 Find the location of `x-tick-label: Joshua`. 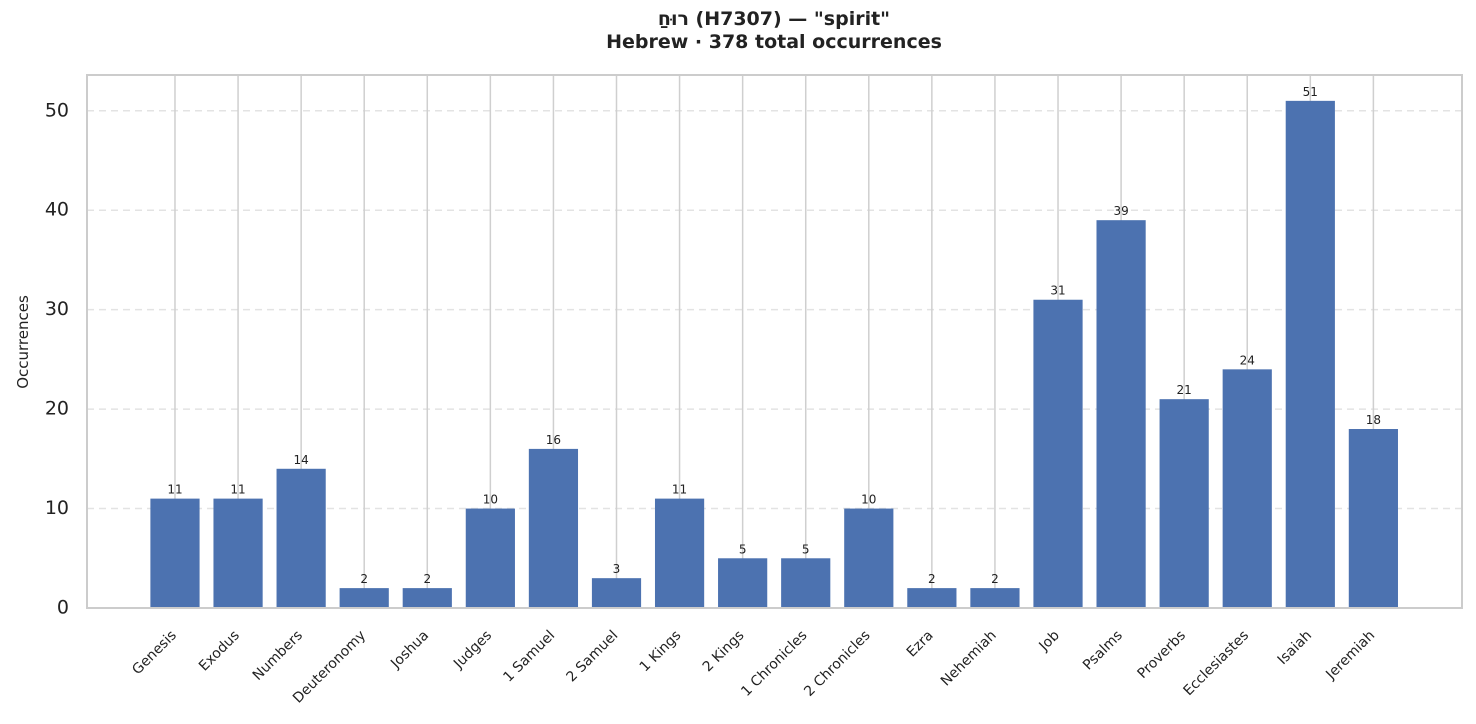

x-tick-label: Joshua is located at coordinates (409, 650).